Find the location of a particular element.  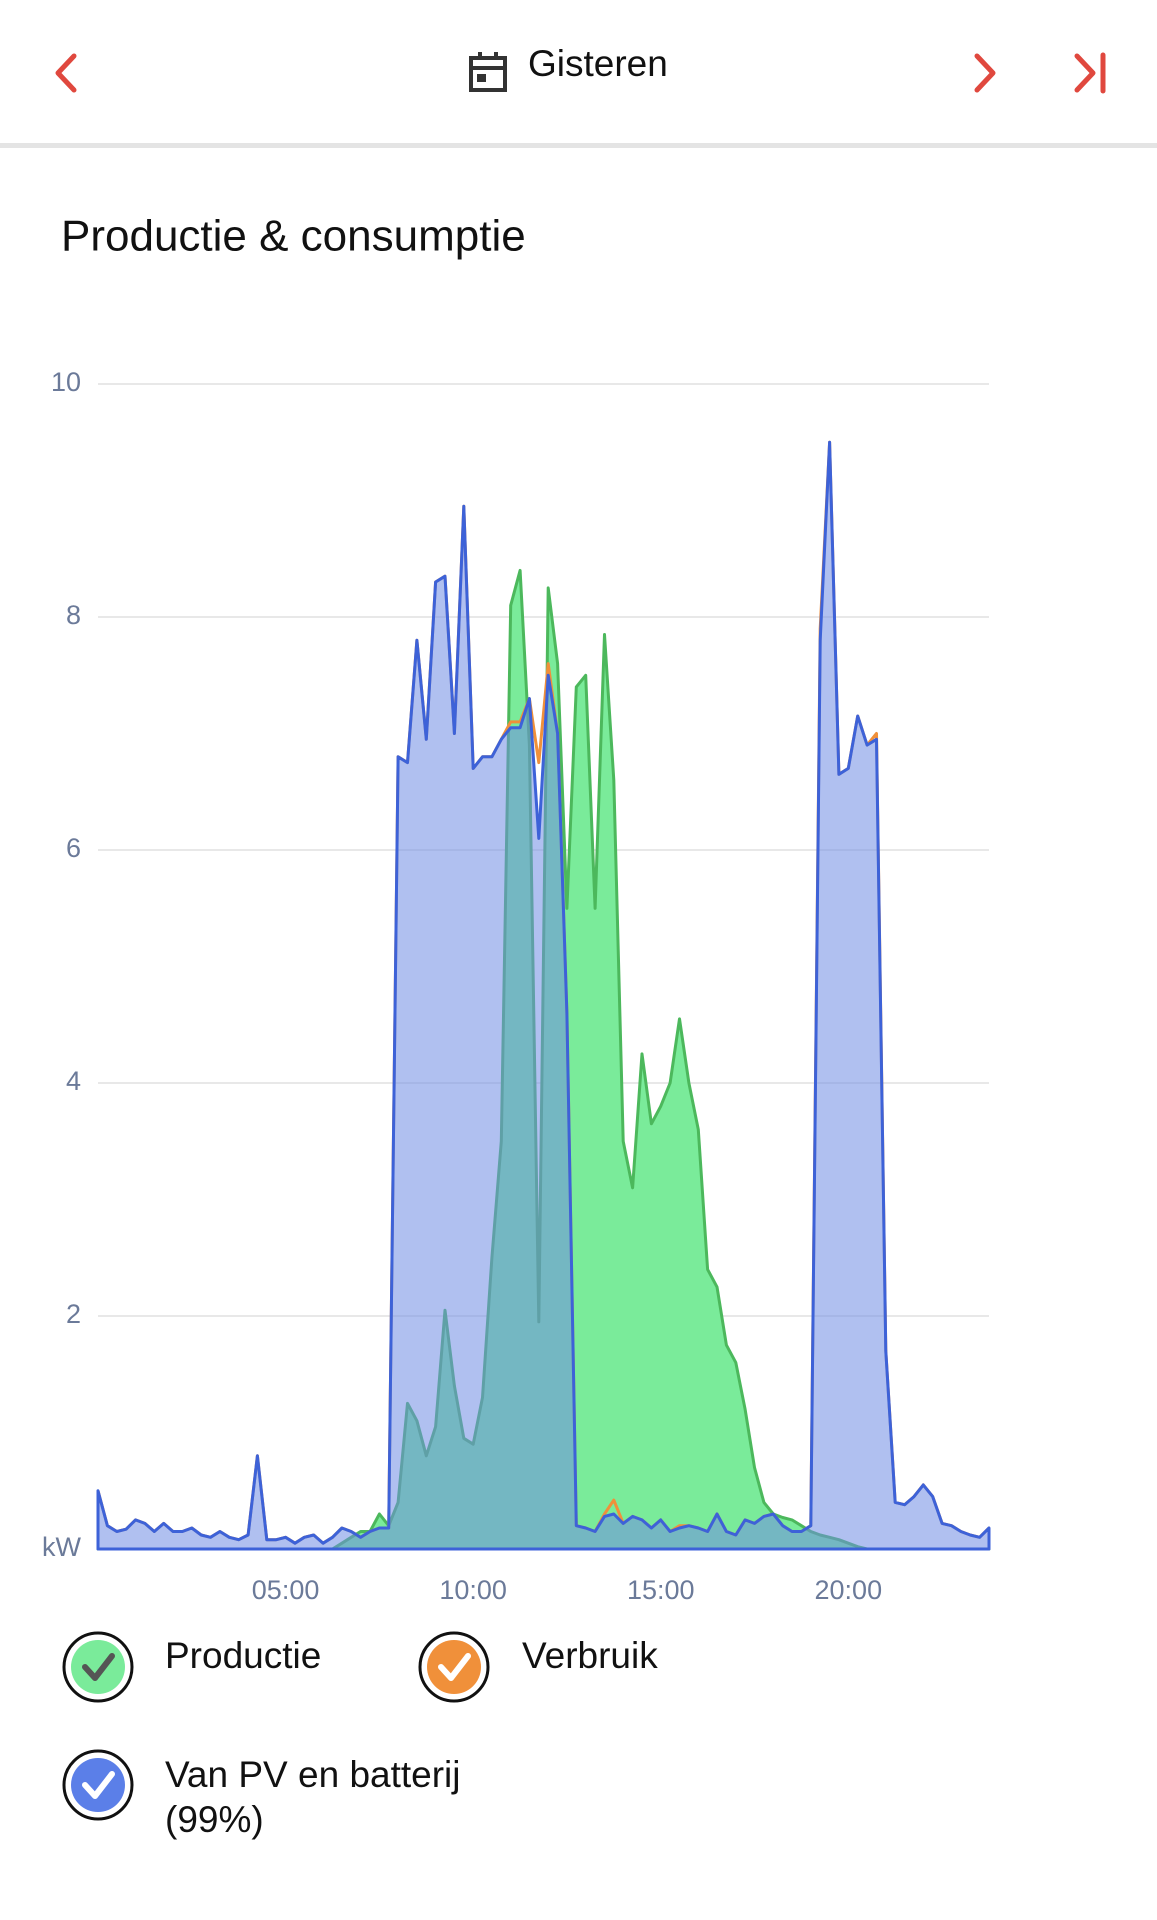

y-tick-label: 4 is located at coordinates (73, 1081).